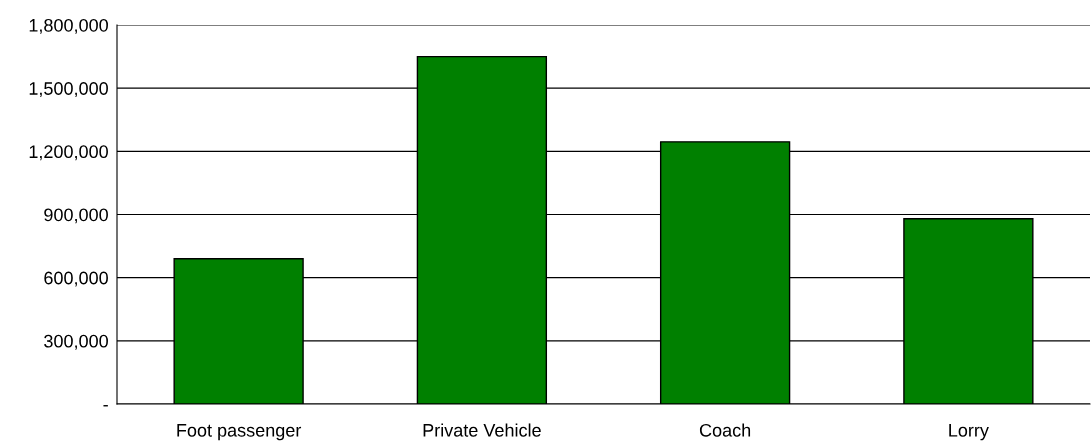  Describe the element at coordinates (68, 153) in the screenshot. I see `y-tick-label: 1,200,000` at that location.